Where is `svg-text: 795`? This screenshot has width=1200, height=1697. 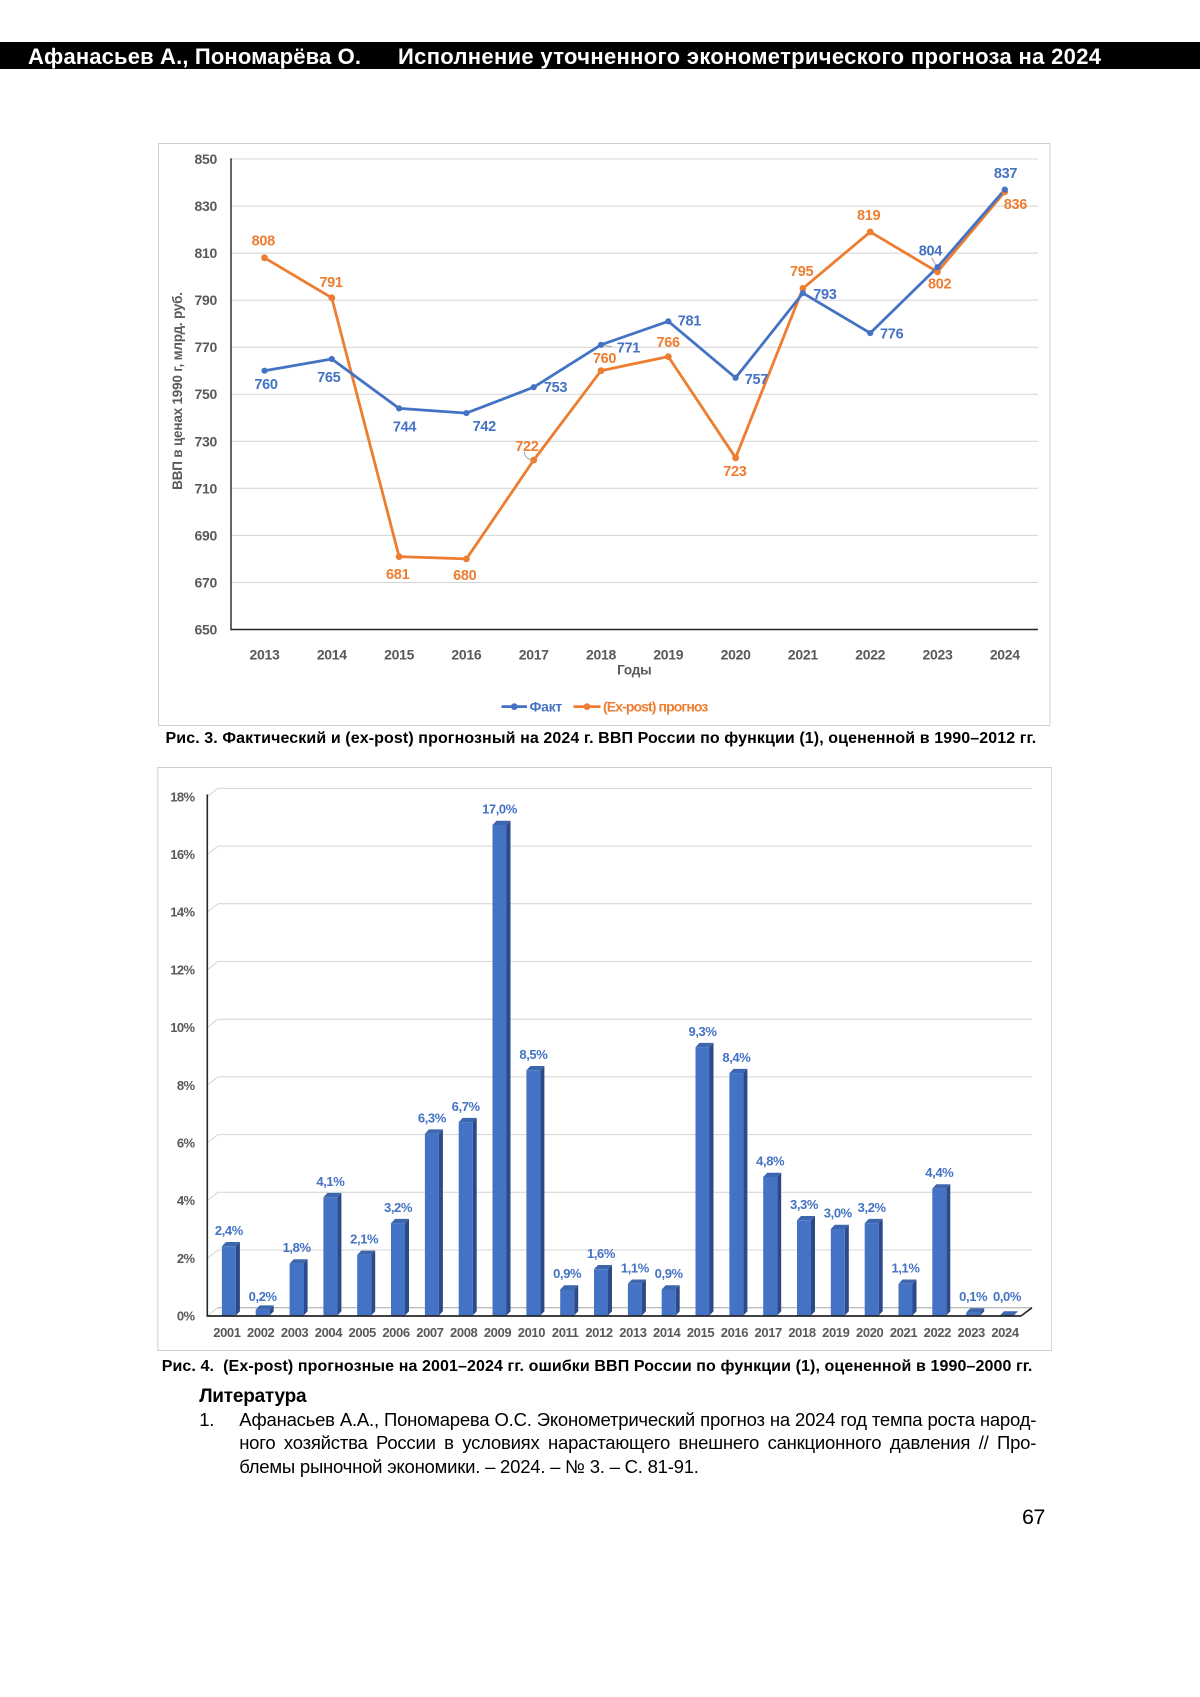
svg-text: 795 is located at coordinates (802, 272).